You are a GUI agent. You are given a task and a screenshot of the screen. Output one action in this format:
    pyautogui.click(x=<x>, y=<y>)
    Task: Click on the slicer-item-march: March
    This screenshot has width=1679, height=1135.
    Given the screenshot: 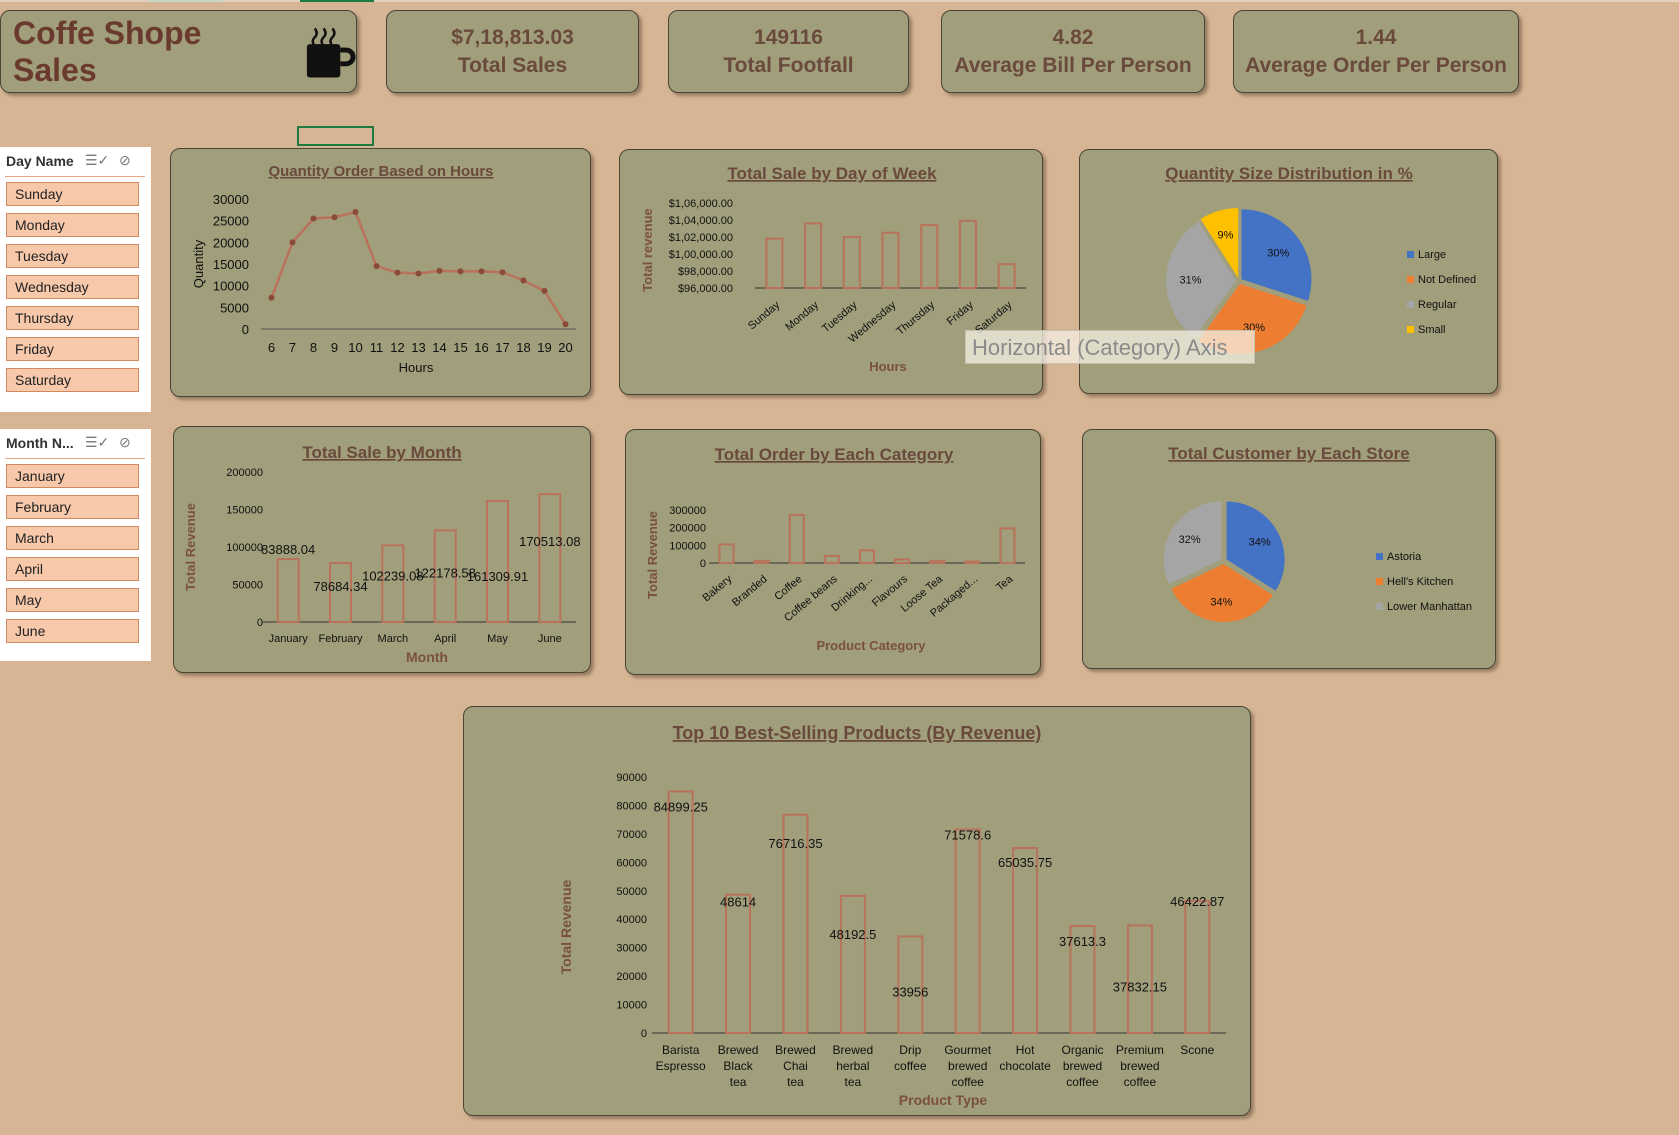 What is the action you would take?
    pyautogui.click(x=72, y=538)
    